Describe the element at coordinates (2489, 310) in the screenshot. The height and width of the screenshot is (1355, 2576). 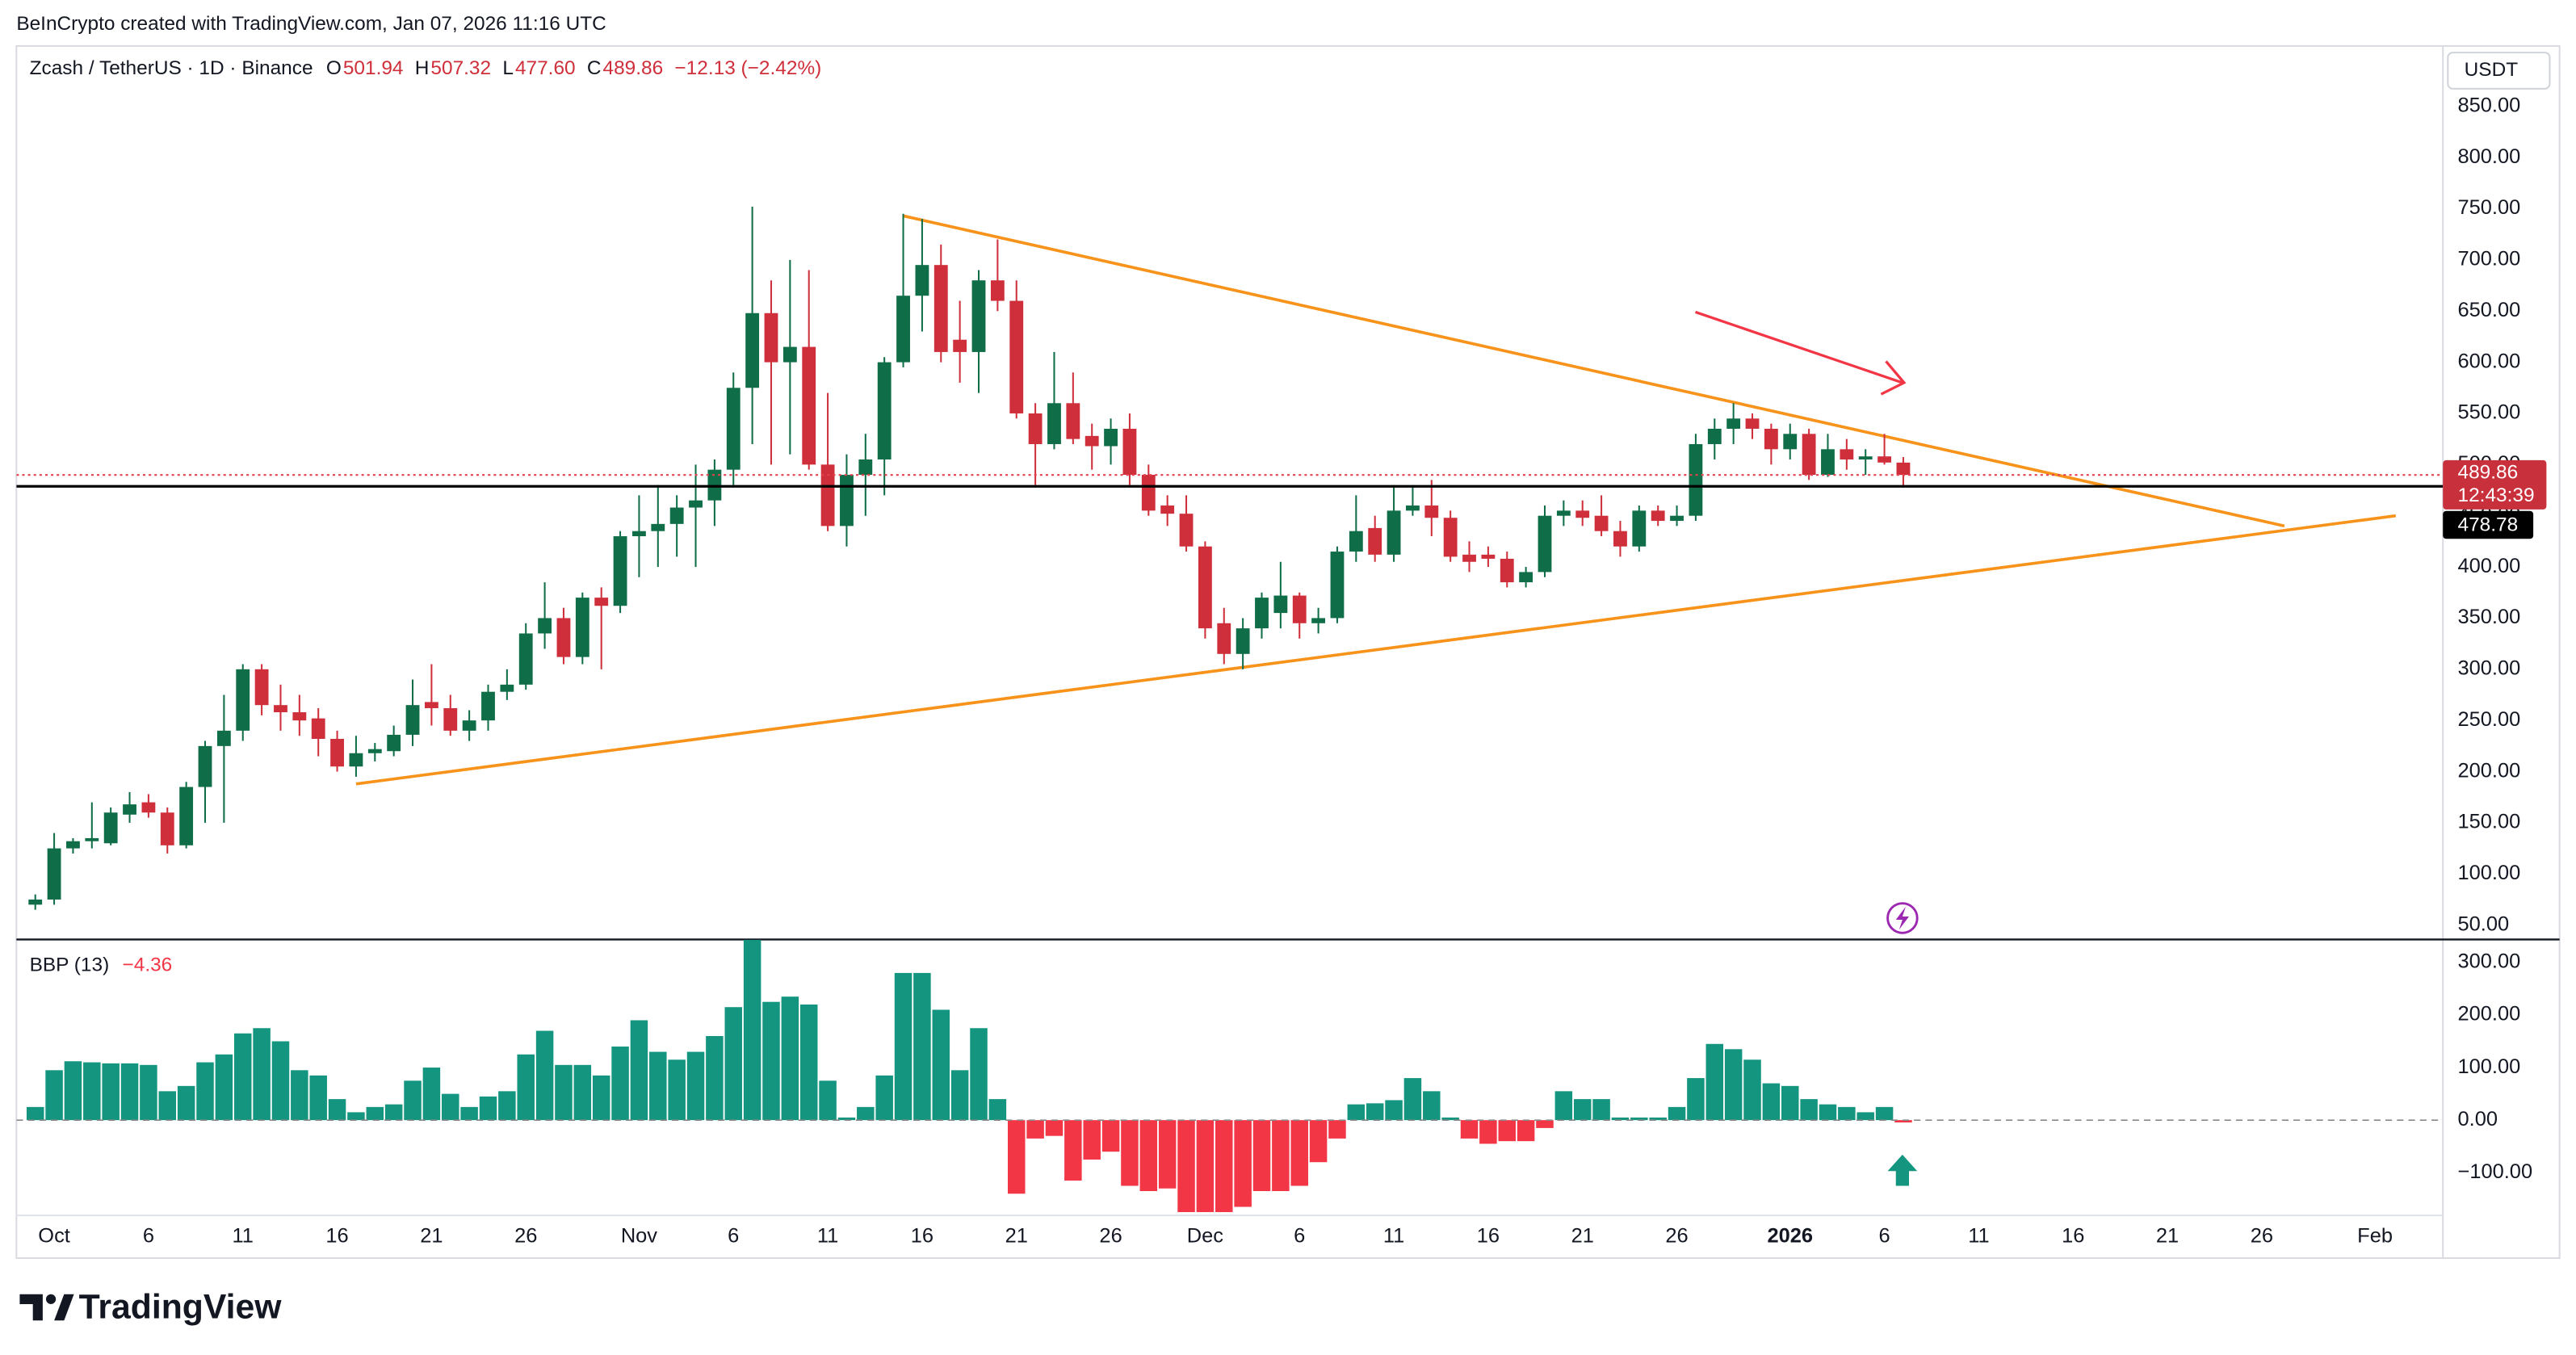
I see `y-tick-label: 650.00` at that location.